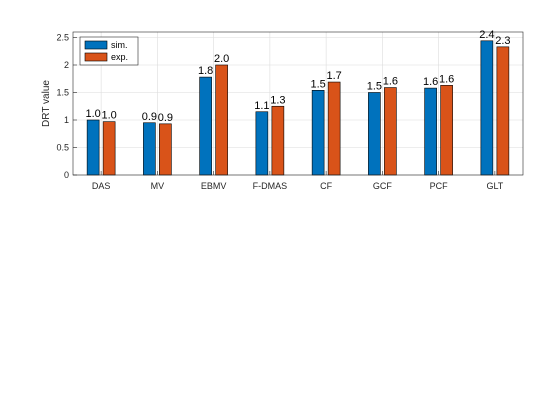 Image resolution: width=560 pixels, height=420 pixels. I want to click on data-label: 2.0, so click(221, 59).